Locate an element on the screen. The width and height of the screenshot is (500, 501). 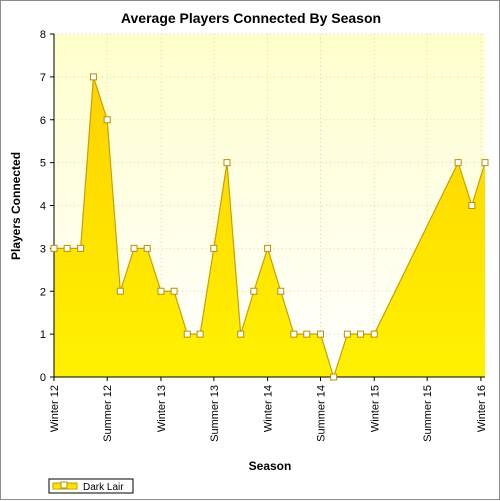
y-tick-label: 0 is located at coordinates (43, 378).